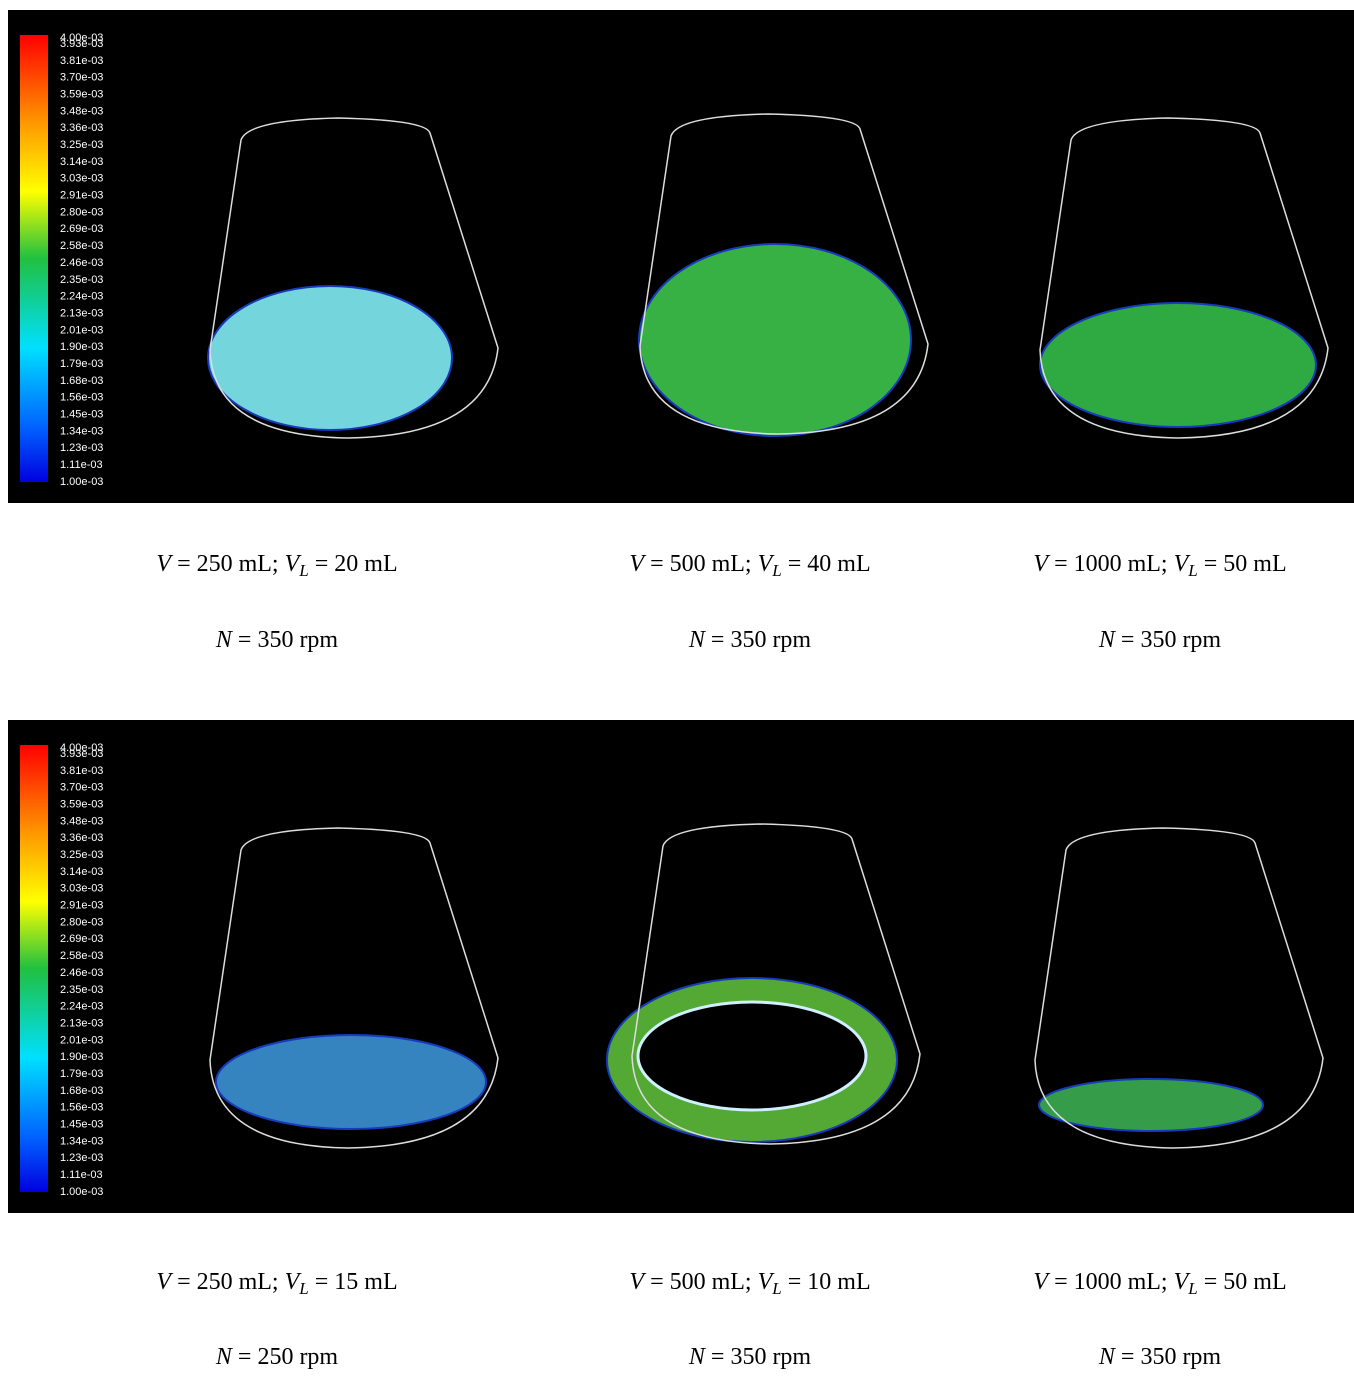 This screenshot has height=1383, width=1354. What do you see at coordinates (826, 1282) in the screenshot?
I see `caption-text: = 10 mL` at bounding box center [826, 1282].